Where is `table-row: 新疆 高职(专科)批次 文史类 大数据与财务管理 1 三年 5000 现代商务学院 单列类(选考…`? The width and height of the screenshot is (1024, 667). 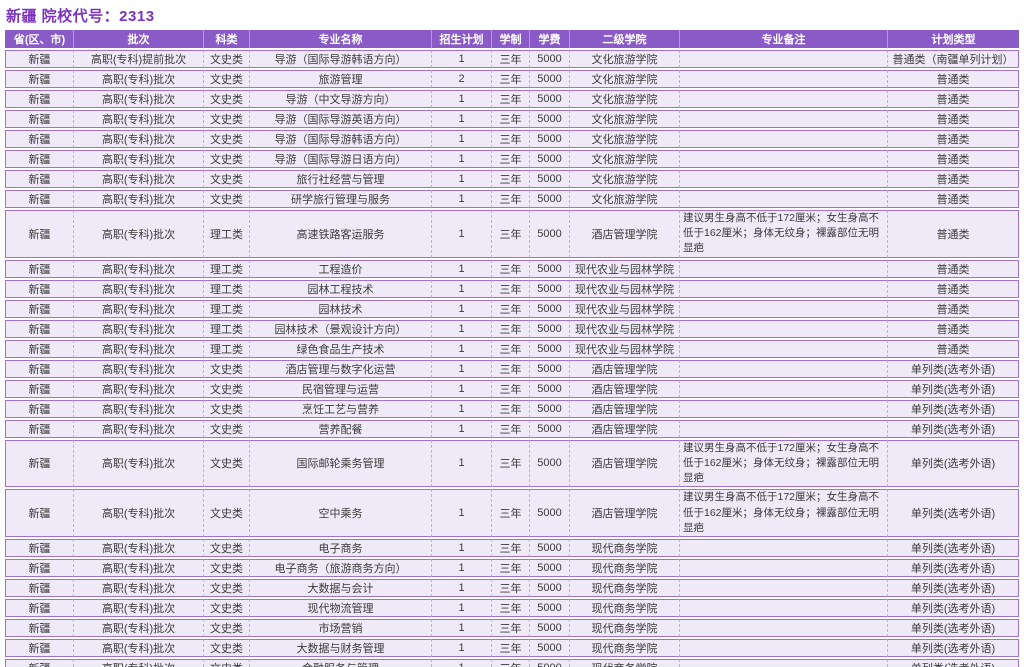 table-row: 新疆 高职(专科)批次 文史类 大数据与财务管理 1 三年 5000 现代商务学院 单列类(选考… is located at coordinates (512, 647).